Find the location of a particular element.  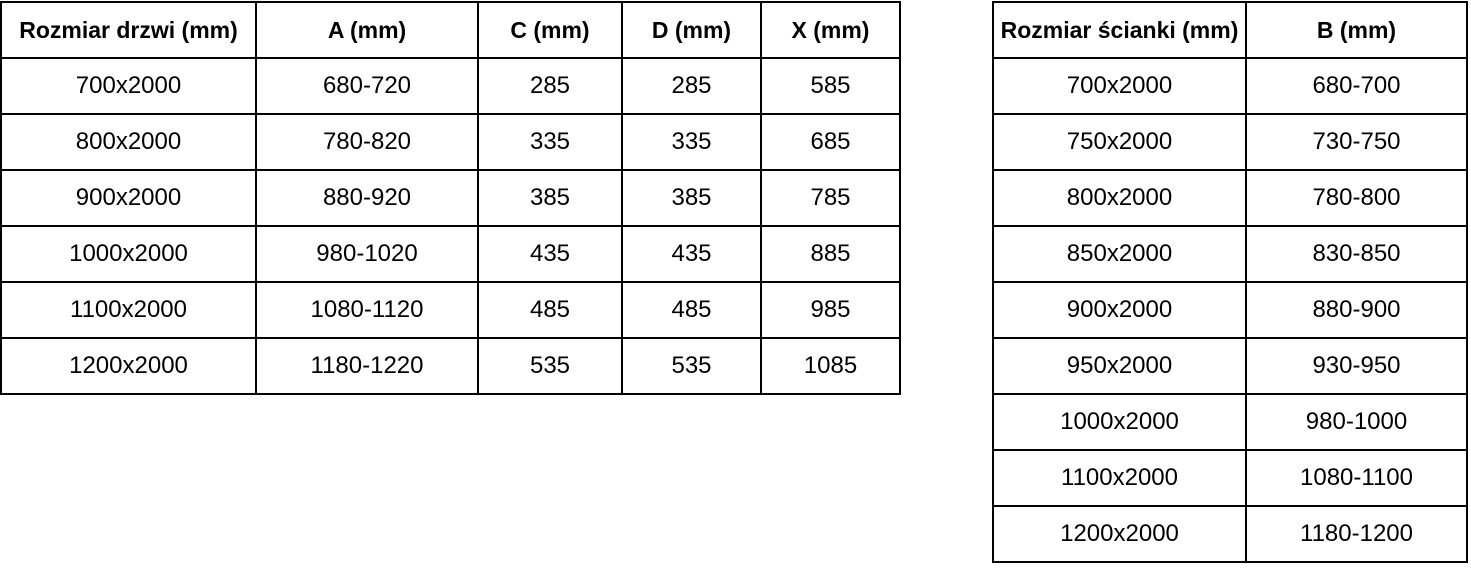

table-row: 1200x2000 1180-1220 535 535 1085 is located at coordinates (450, 366).